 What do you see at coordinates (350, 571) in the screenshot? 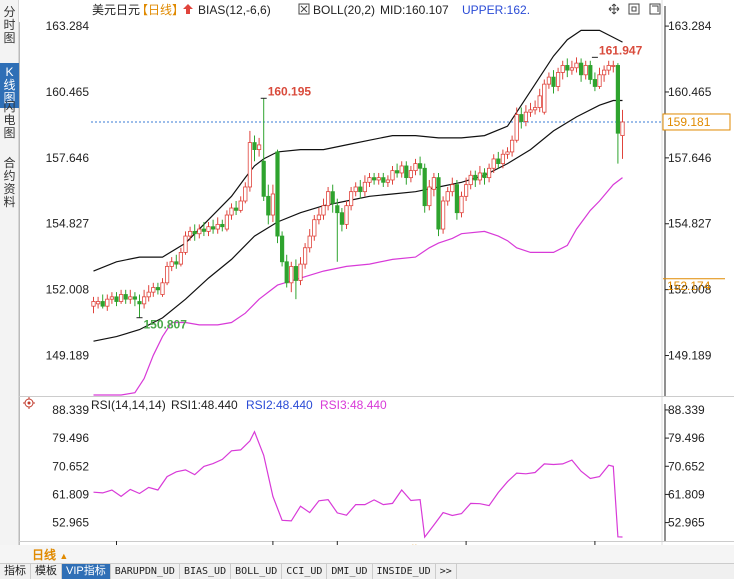
I see `bottom-tab-8: DMI_UD` at bounding box center [350, 571].